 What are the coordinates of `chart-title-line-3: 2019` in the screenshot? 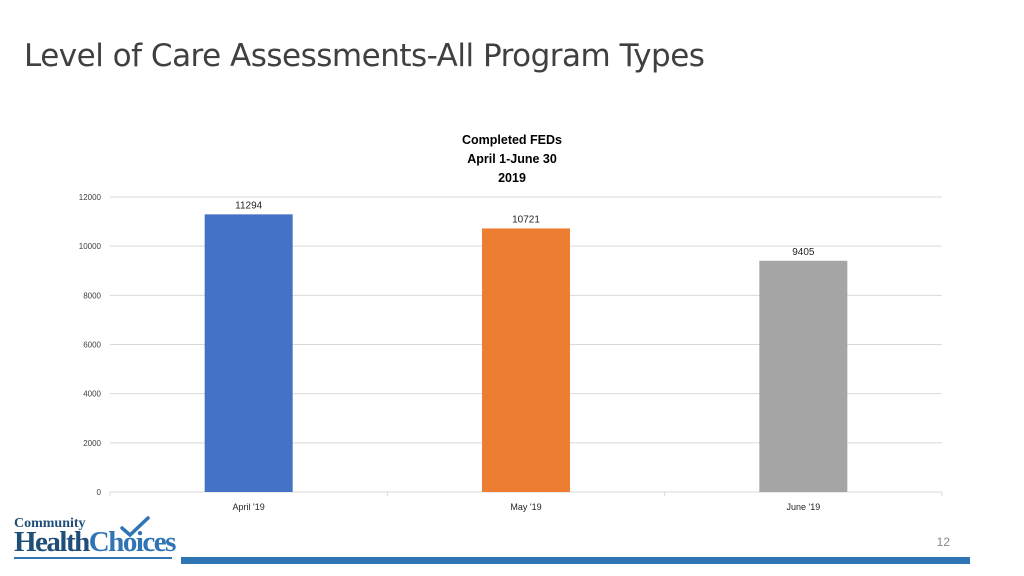 It's located at (512, 178).